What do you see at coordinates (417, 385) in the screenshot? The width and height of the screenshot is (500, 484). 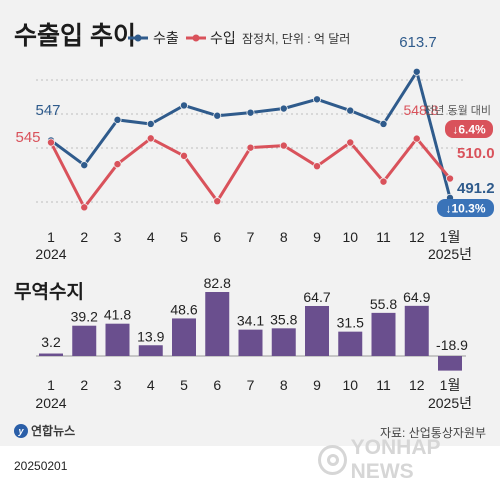 I see `bar-x-label-12: 12` at bounding box center [417, 385].